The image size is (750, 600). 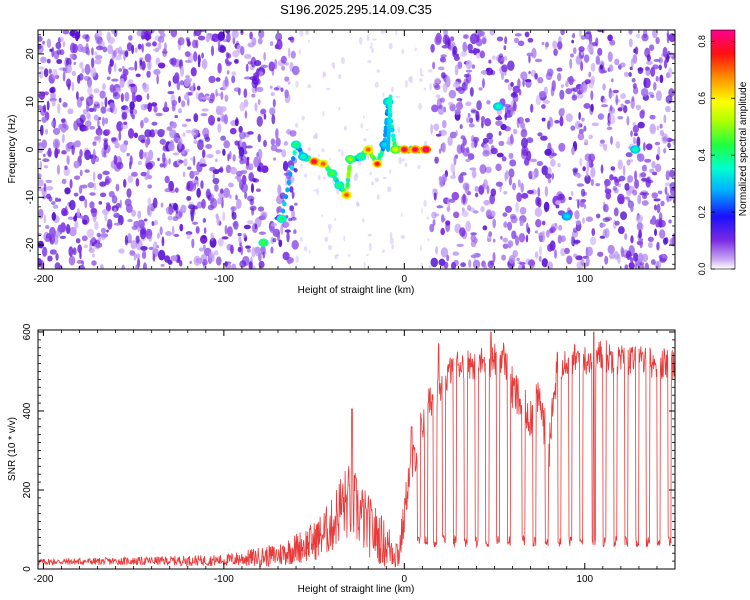 I want to click on spectrogram-y-label: Frequency (Hz), so click(x=12, y=149).